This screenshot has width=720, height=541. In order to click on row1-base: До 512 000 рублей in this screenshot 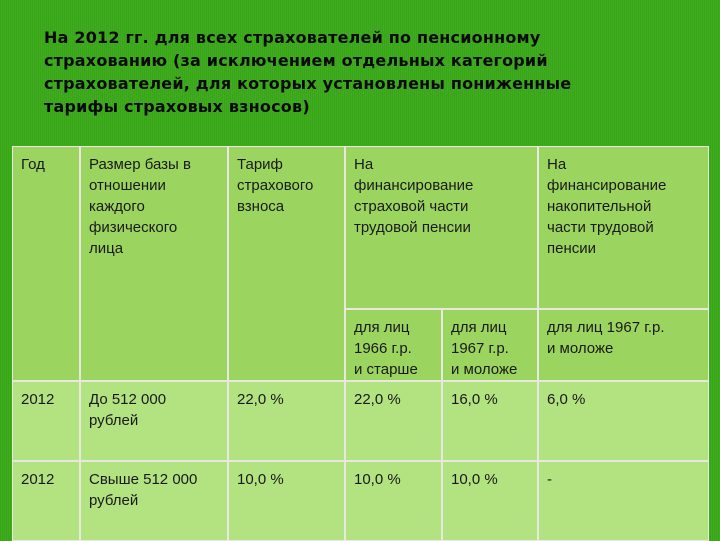, I will do `click(154, 421)`.